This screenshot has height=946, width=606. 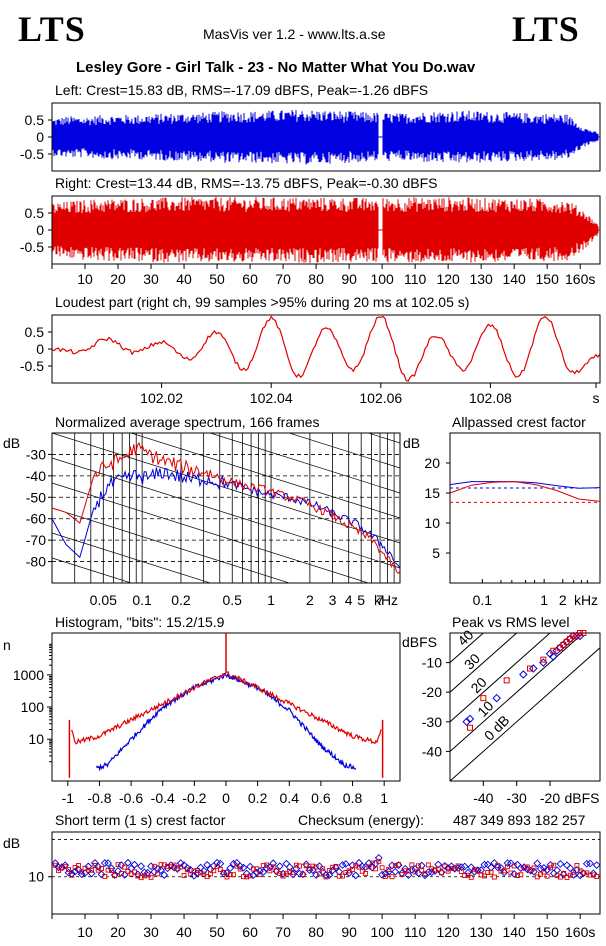 What do you see at coordinates (481, 932) in the screenshot?
I see `short-term-crest-xtick-label: 130` at bounding box center [481, 932].